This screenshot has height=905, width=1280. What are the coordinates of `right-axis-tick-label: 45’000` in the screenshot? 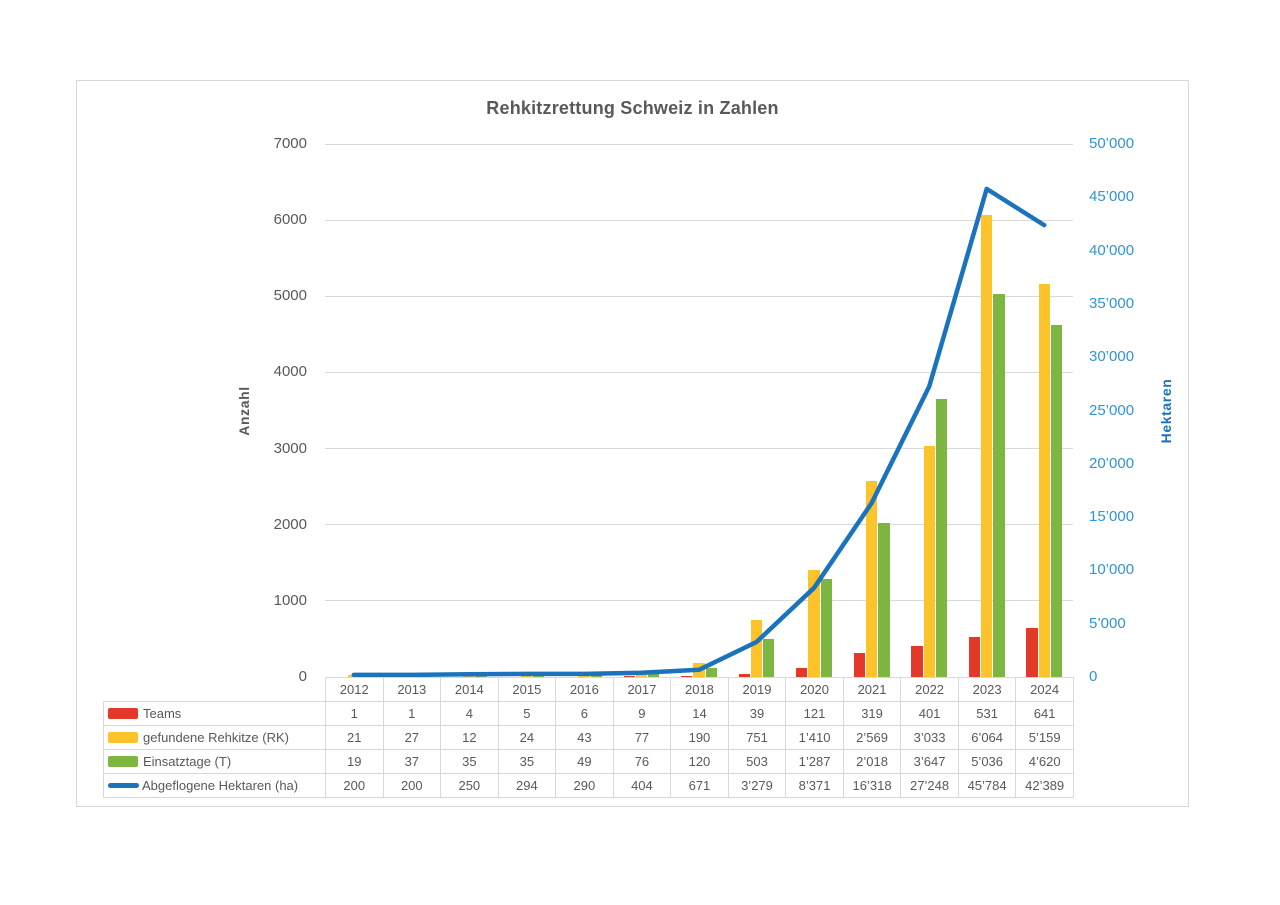 It's located at (1112, 197).